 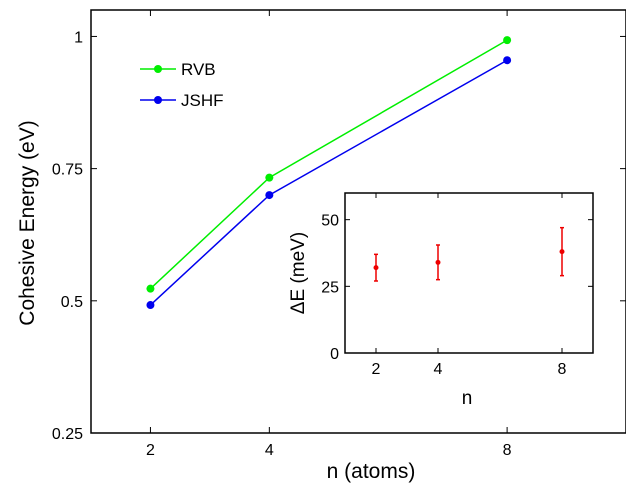 I want to click on main-y-tick-label: 0.25, so click(x=67, y=434).